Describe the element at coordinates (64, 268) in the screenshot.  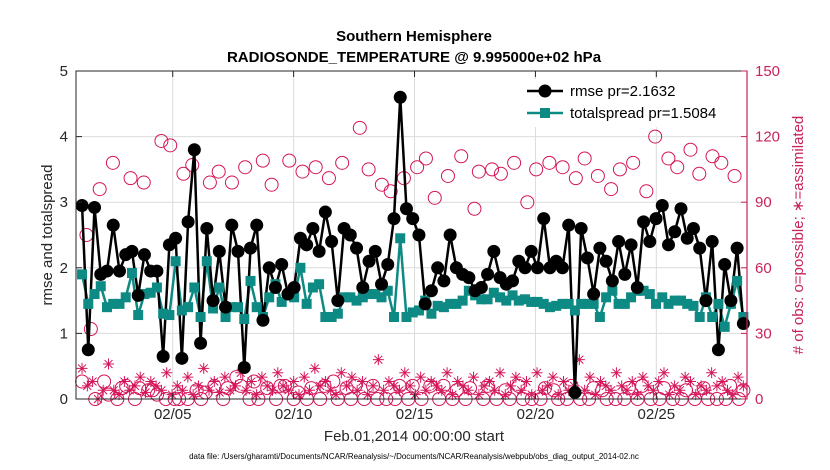
I see `y-left-tick-label: 2` at that location.